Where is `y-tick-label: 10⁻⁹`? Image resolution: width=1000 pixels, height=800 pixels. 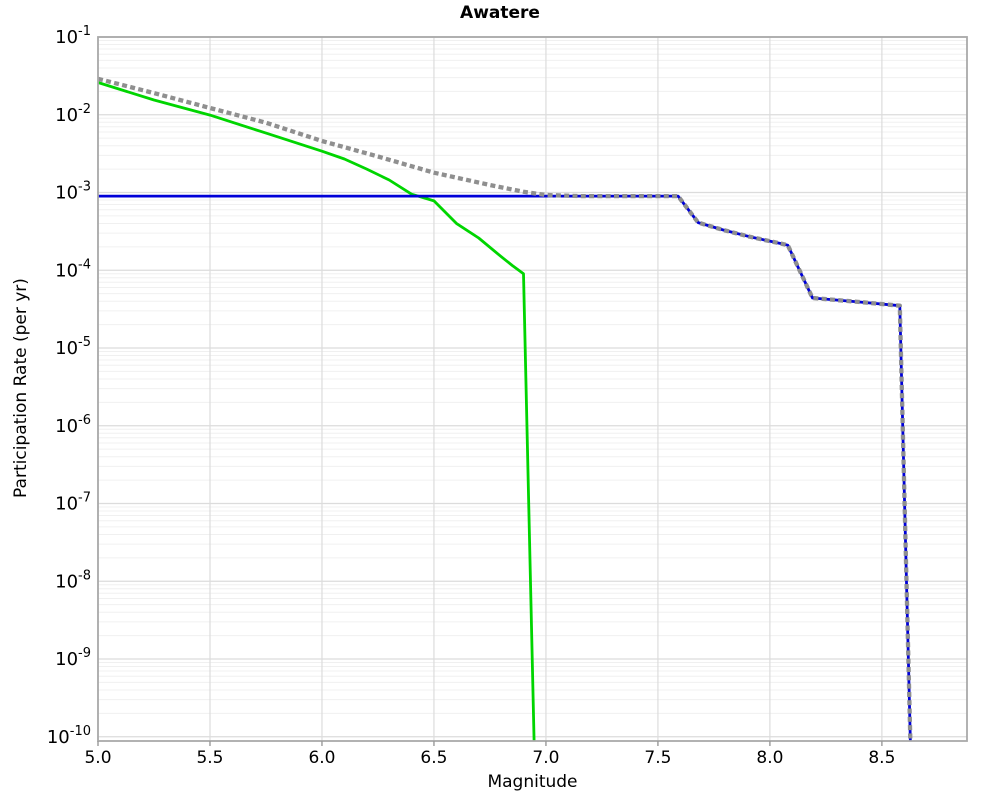
y-tick-label: 10⁻⁹ is located at coordinates (73, 658).